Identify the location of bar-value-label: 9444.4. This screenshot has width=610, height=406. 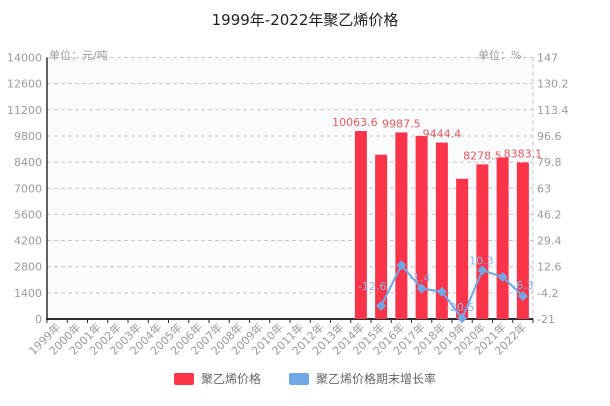
(442, 134).